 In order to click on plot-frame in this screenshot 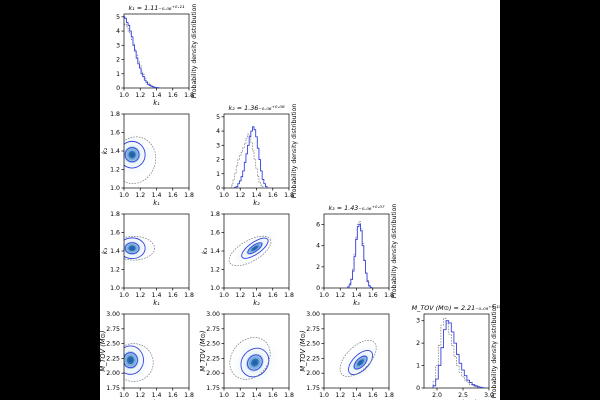, I will do `click(356, 251)`.